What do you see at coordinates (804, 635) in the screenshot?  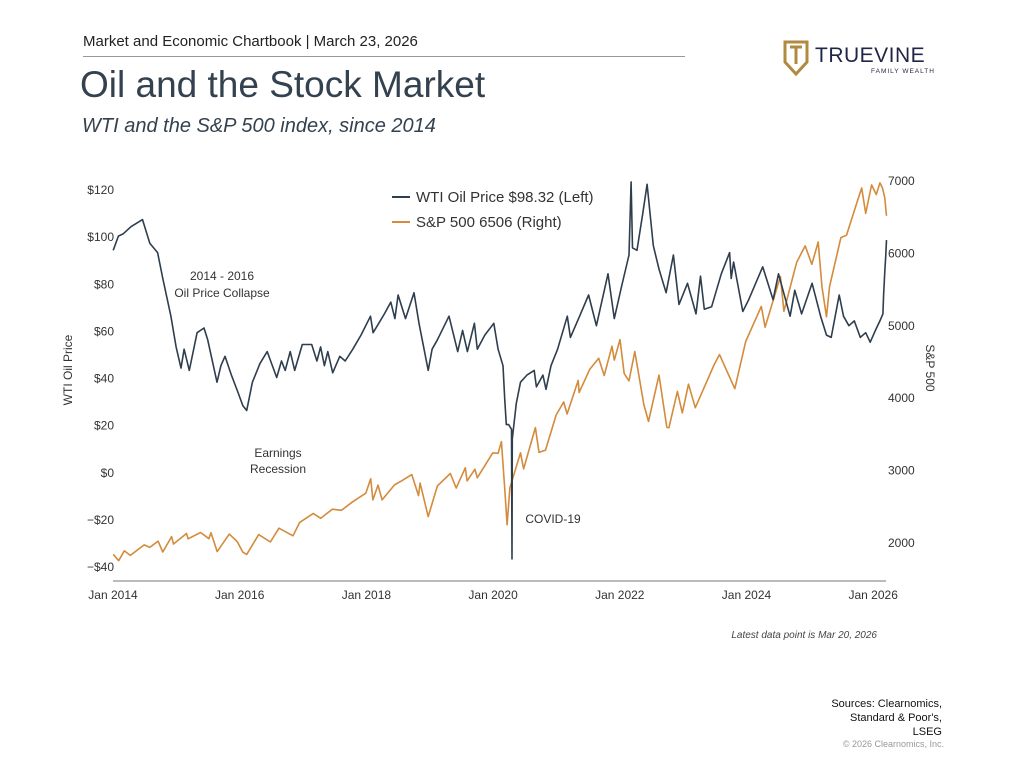 I see `latest-data-note: Latest data point is Mar 20, 2026` at bounding box center [804, 635].